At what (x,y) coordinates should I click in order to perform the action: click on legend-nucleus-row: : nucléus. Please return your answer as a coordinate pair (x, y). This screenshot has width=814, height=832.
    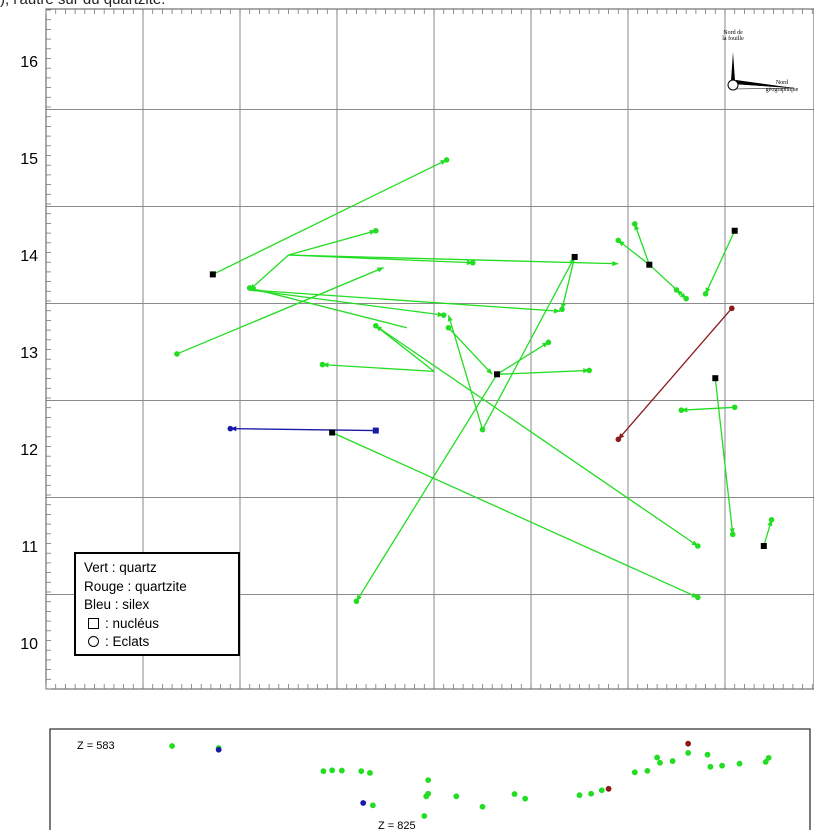
    Looking at the image, I should click on (157, 624).